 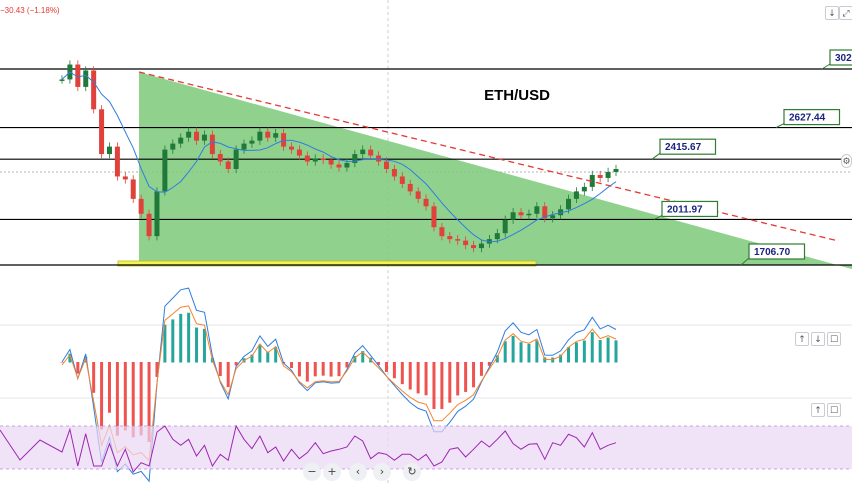 What do you see at coordinates (818, 410) in the screenshot?
I see `rsi-move-up-button: ↑` at bounding box center [818, 410].